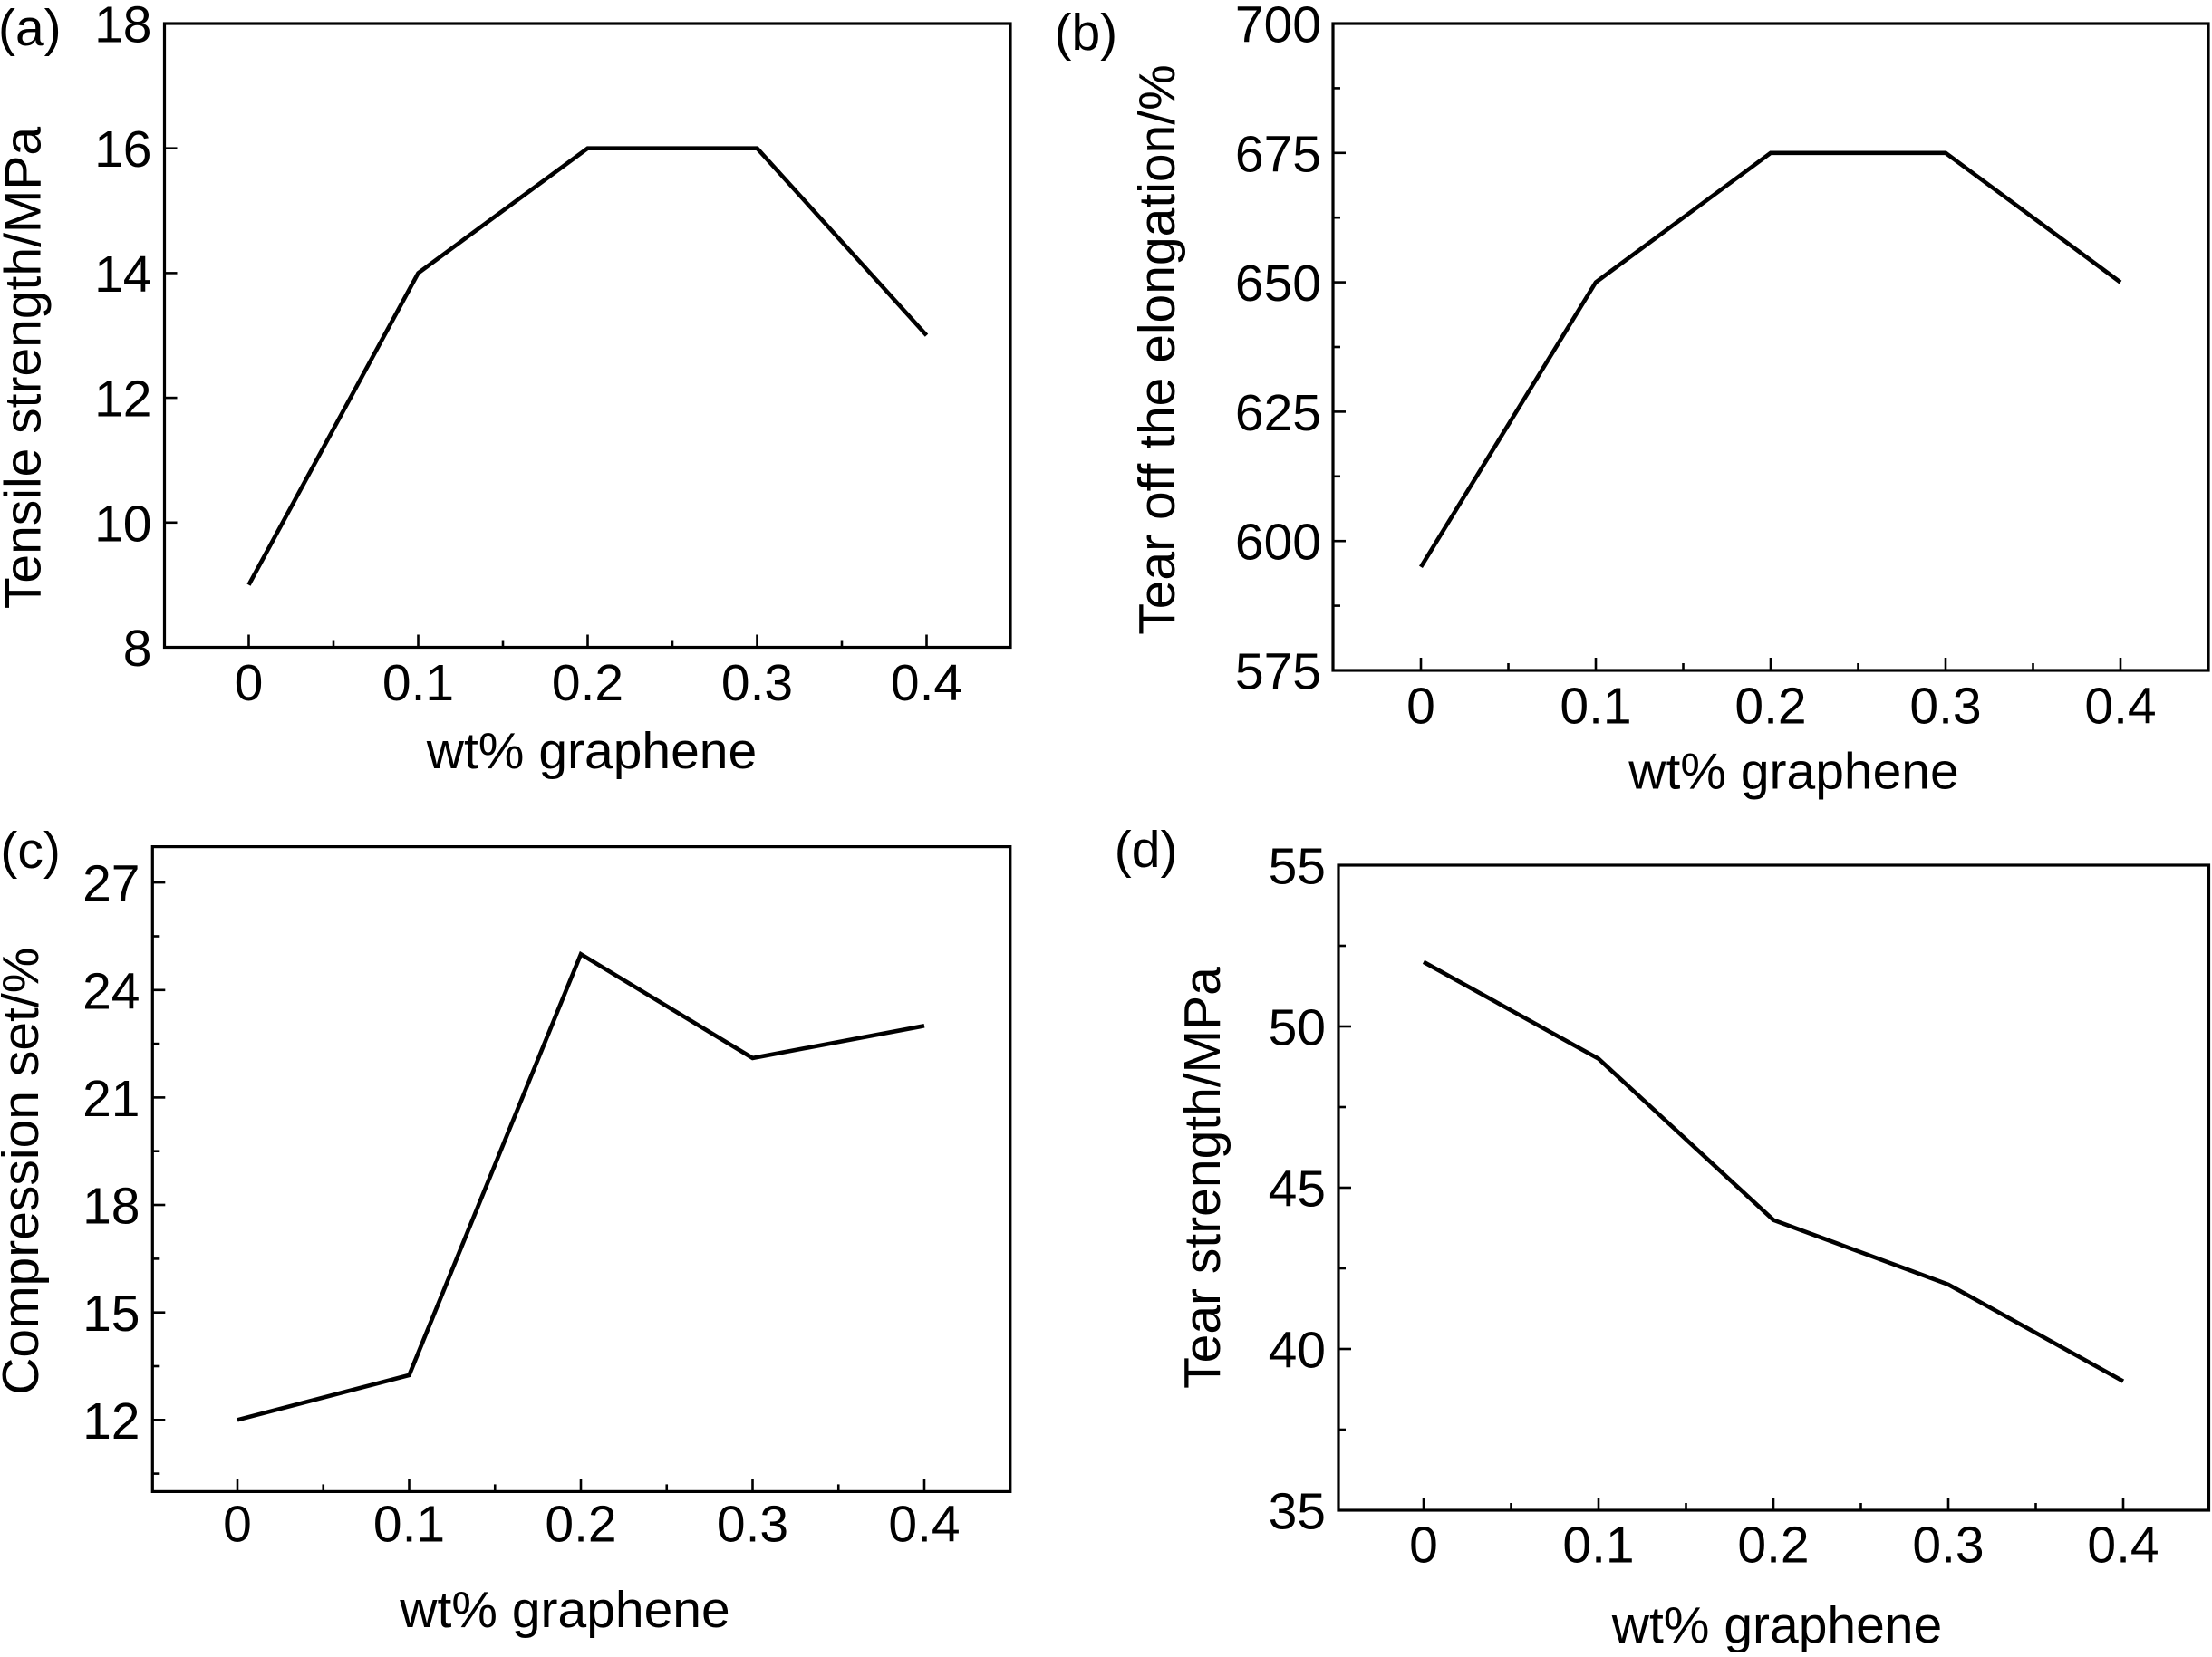 This screenshot has height=1657, width=2212. What do you see at coordinates (1278, 154) in the screenshot?
I see `svg-text: 675` at bounding box center [1278, 154].